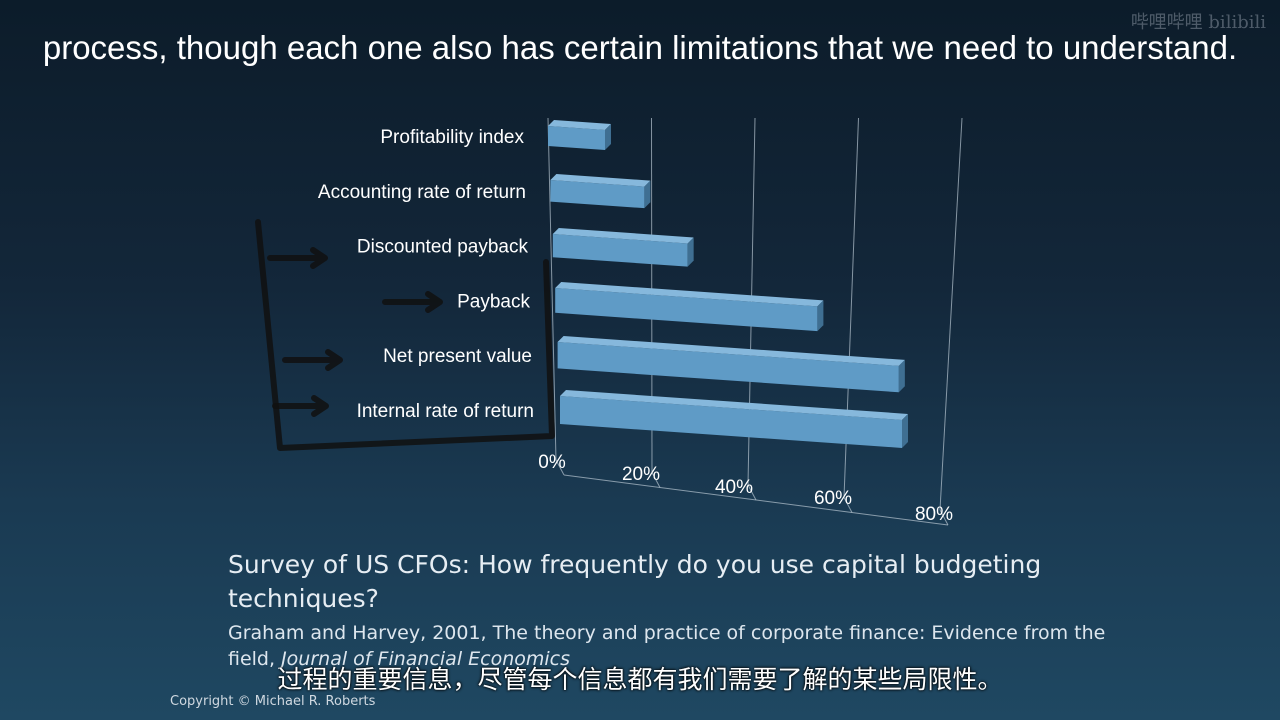  I want to click on x-tick-label: 0%, so click(552, 462).